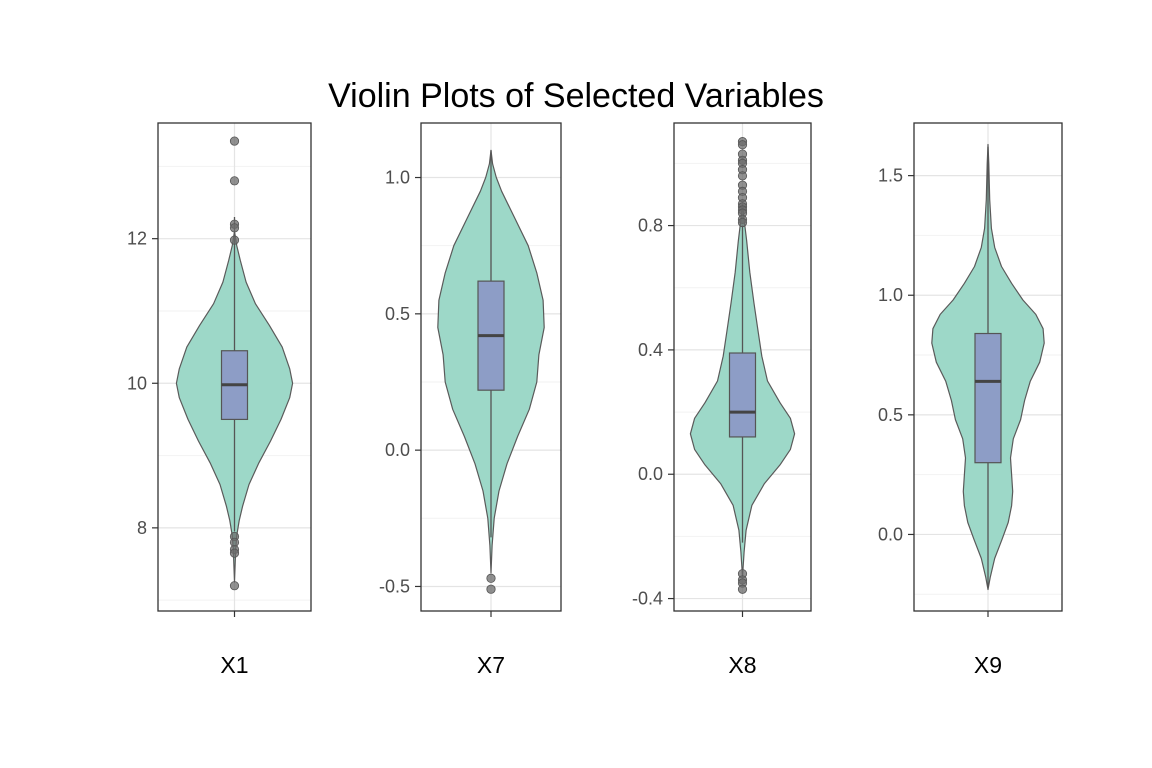  I want to click on y-tick-label: 0.8, so click(650, 226).